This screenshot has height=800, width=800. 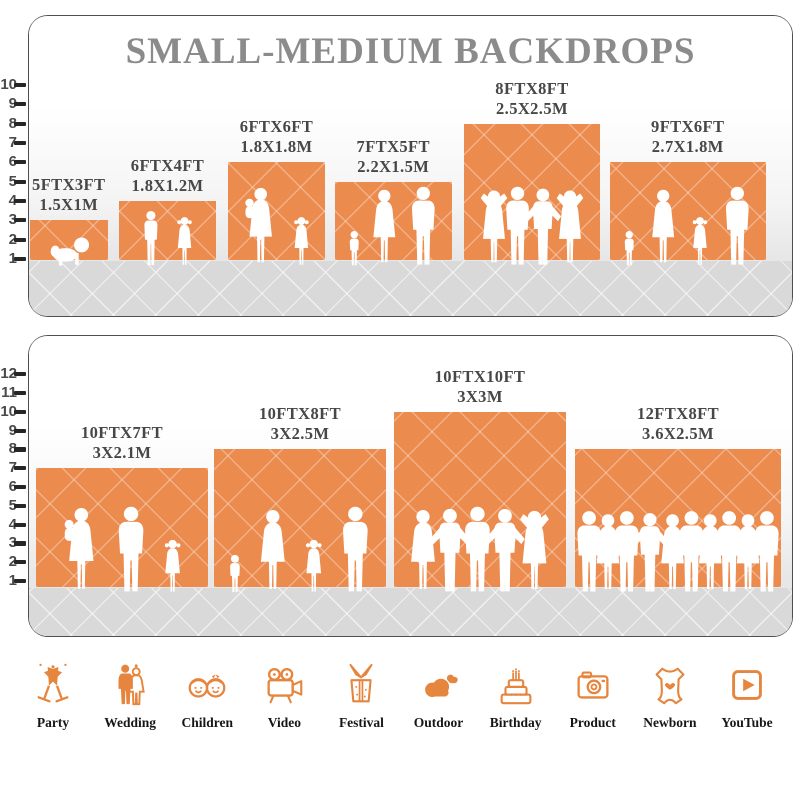 I want to click on backdrop-size-label: 9FTX6FT 2.7X1.8M, so click(x=688, y=137).